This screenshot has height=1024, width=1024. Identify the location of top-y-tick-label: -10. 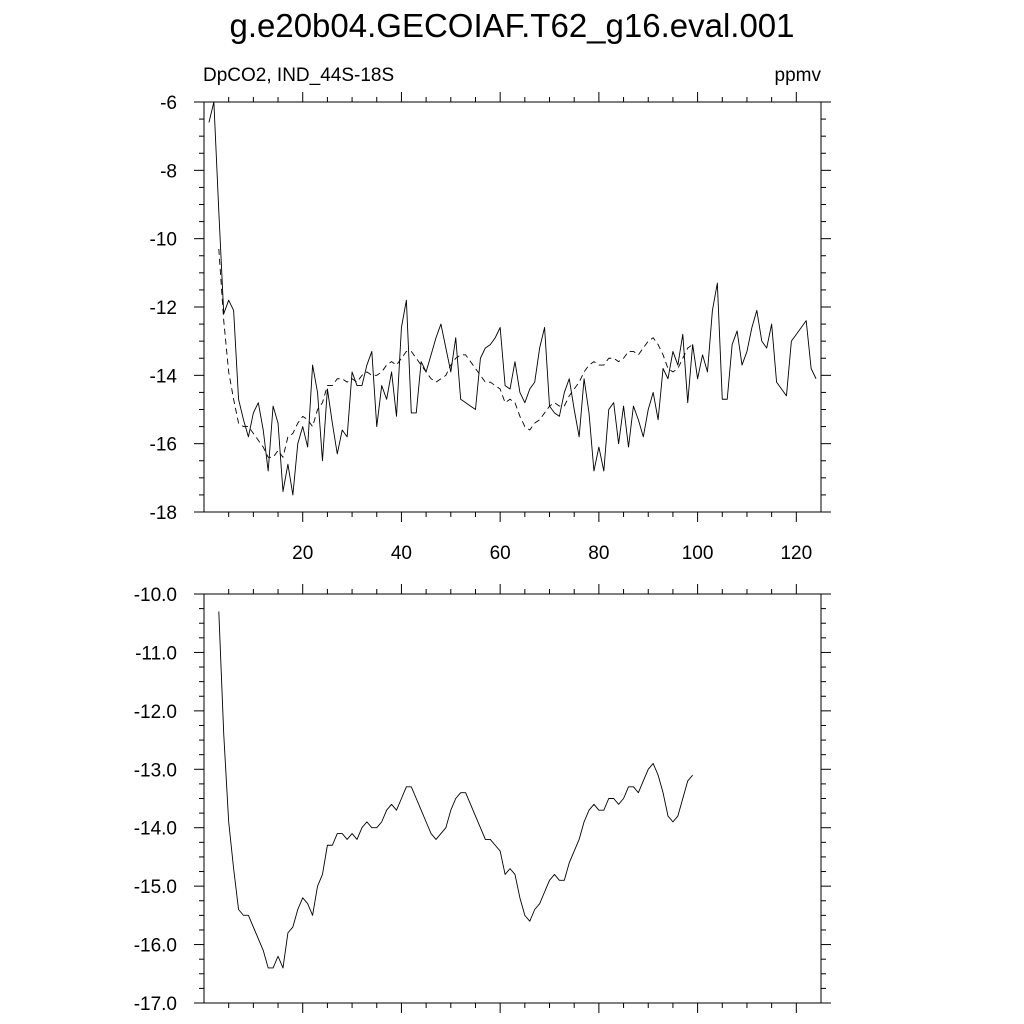
(163, 240).